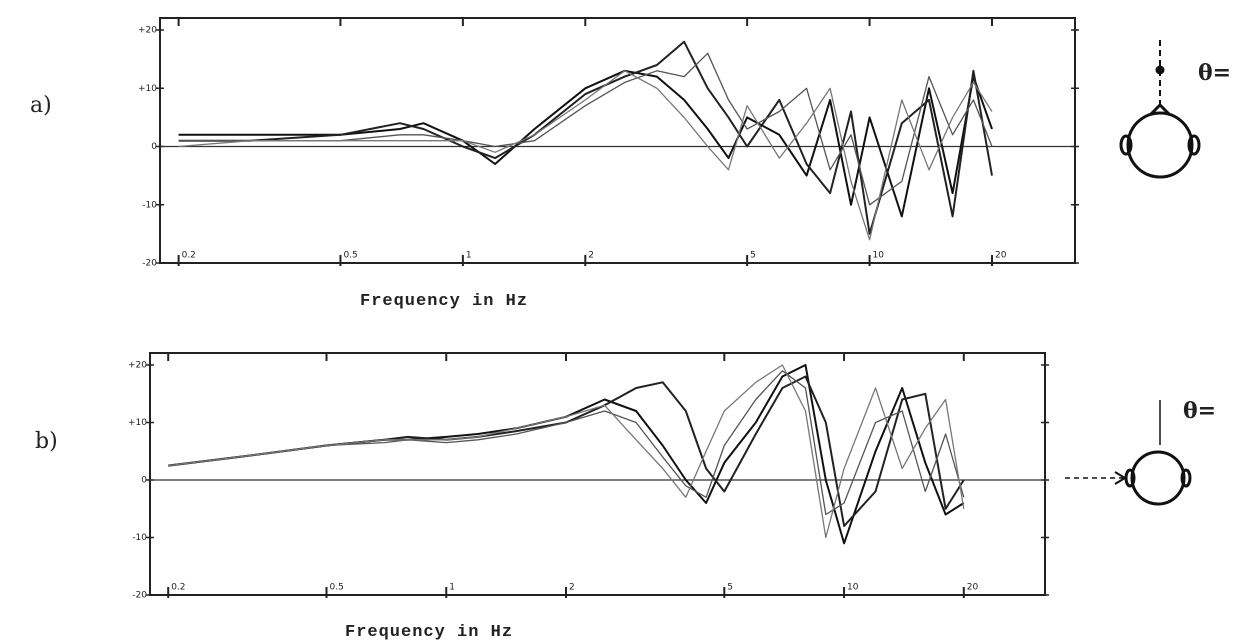 The height and width of the screenshot is (644, 1237). What do you see at coordinates (46, 441) in the screenshot?
I see `panel-label: b)` at bounding box center [46, 441].